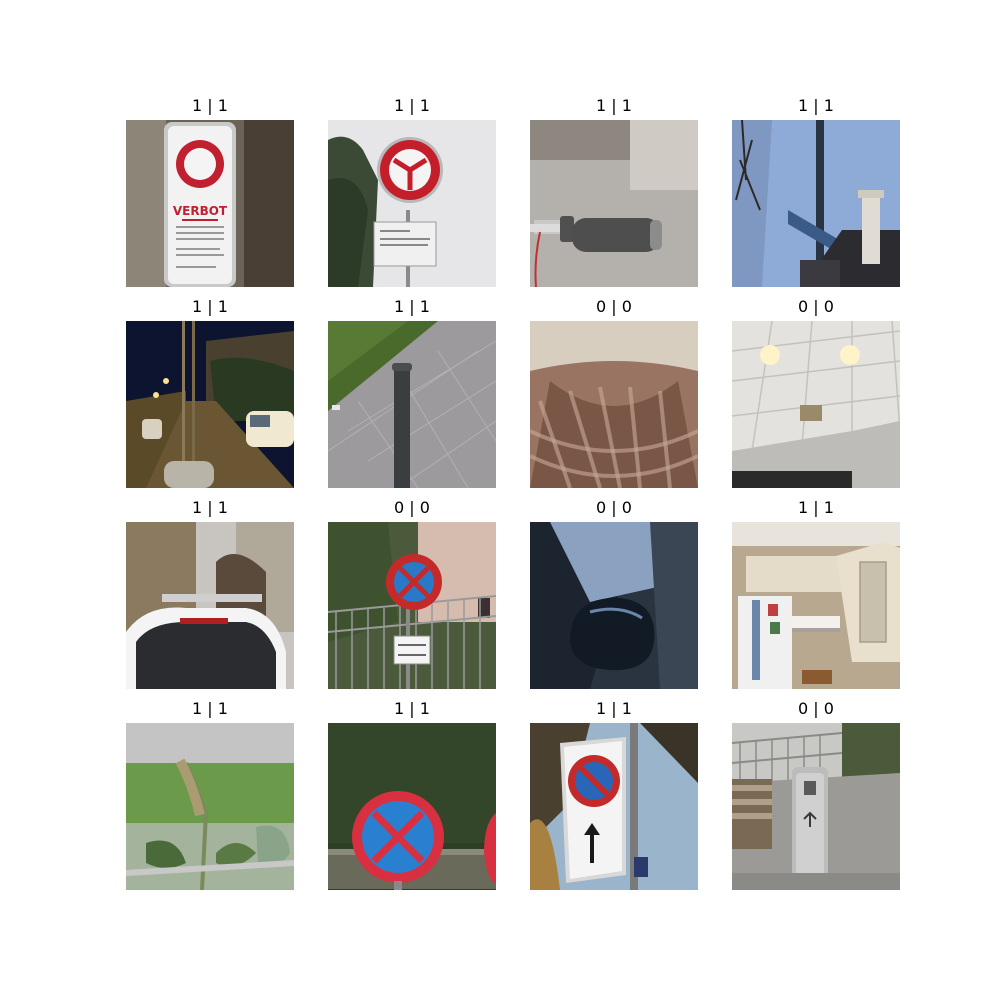 The height and width of the screenshot is (1000, 1000). What do you see at coordinates (412, 203) in the screenshot?
I see `photo-no-motor-sign` at bounding box center [412, 203].